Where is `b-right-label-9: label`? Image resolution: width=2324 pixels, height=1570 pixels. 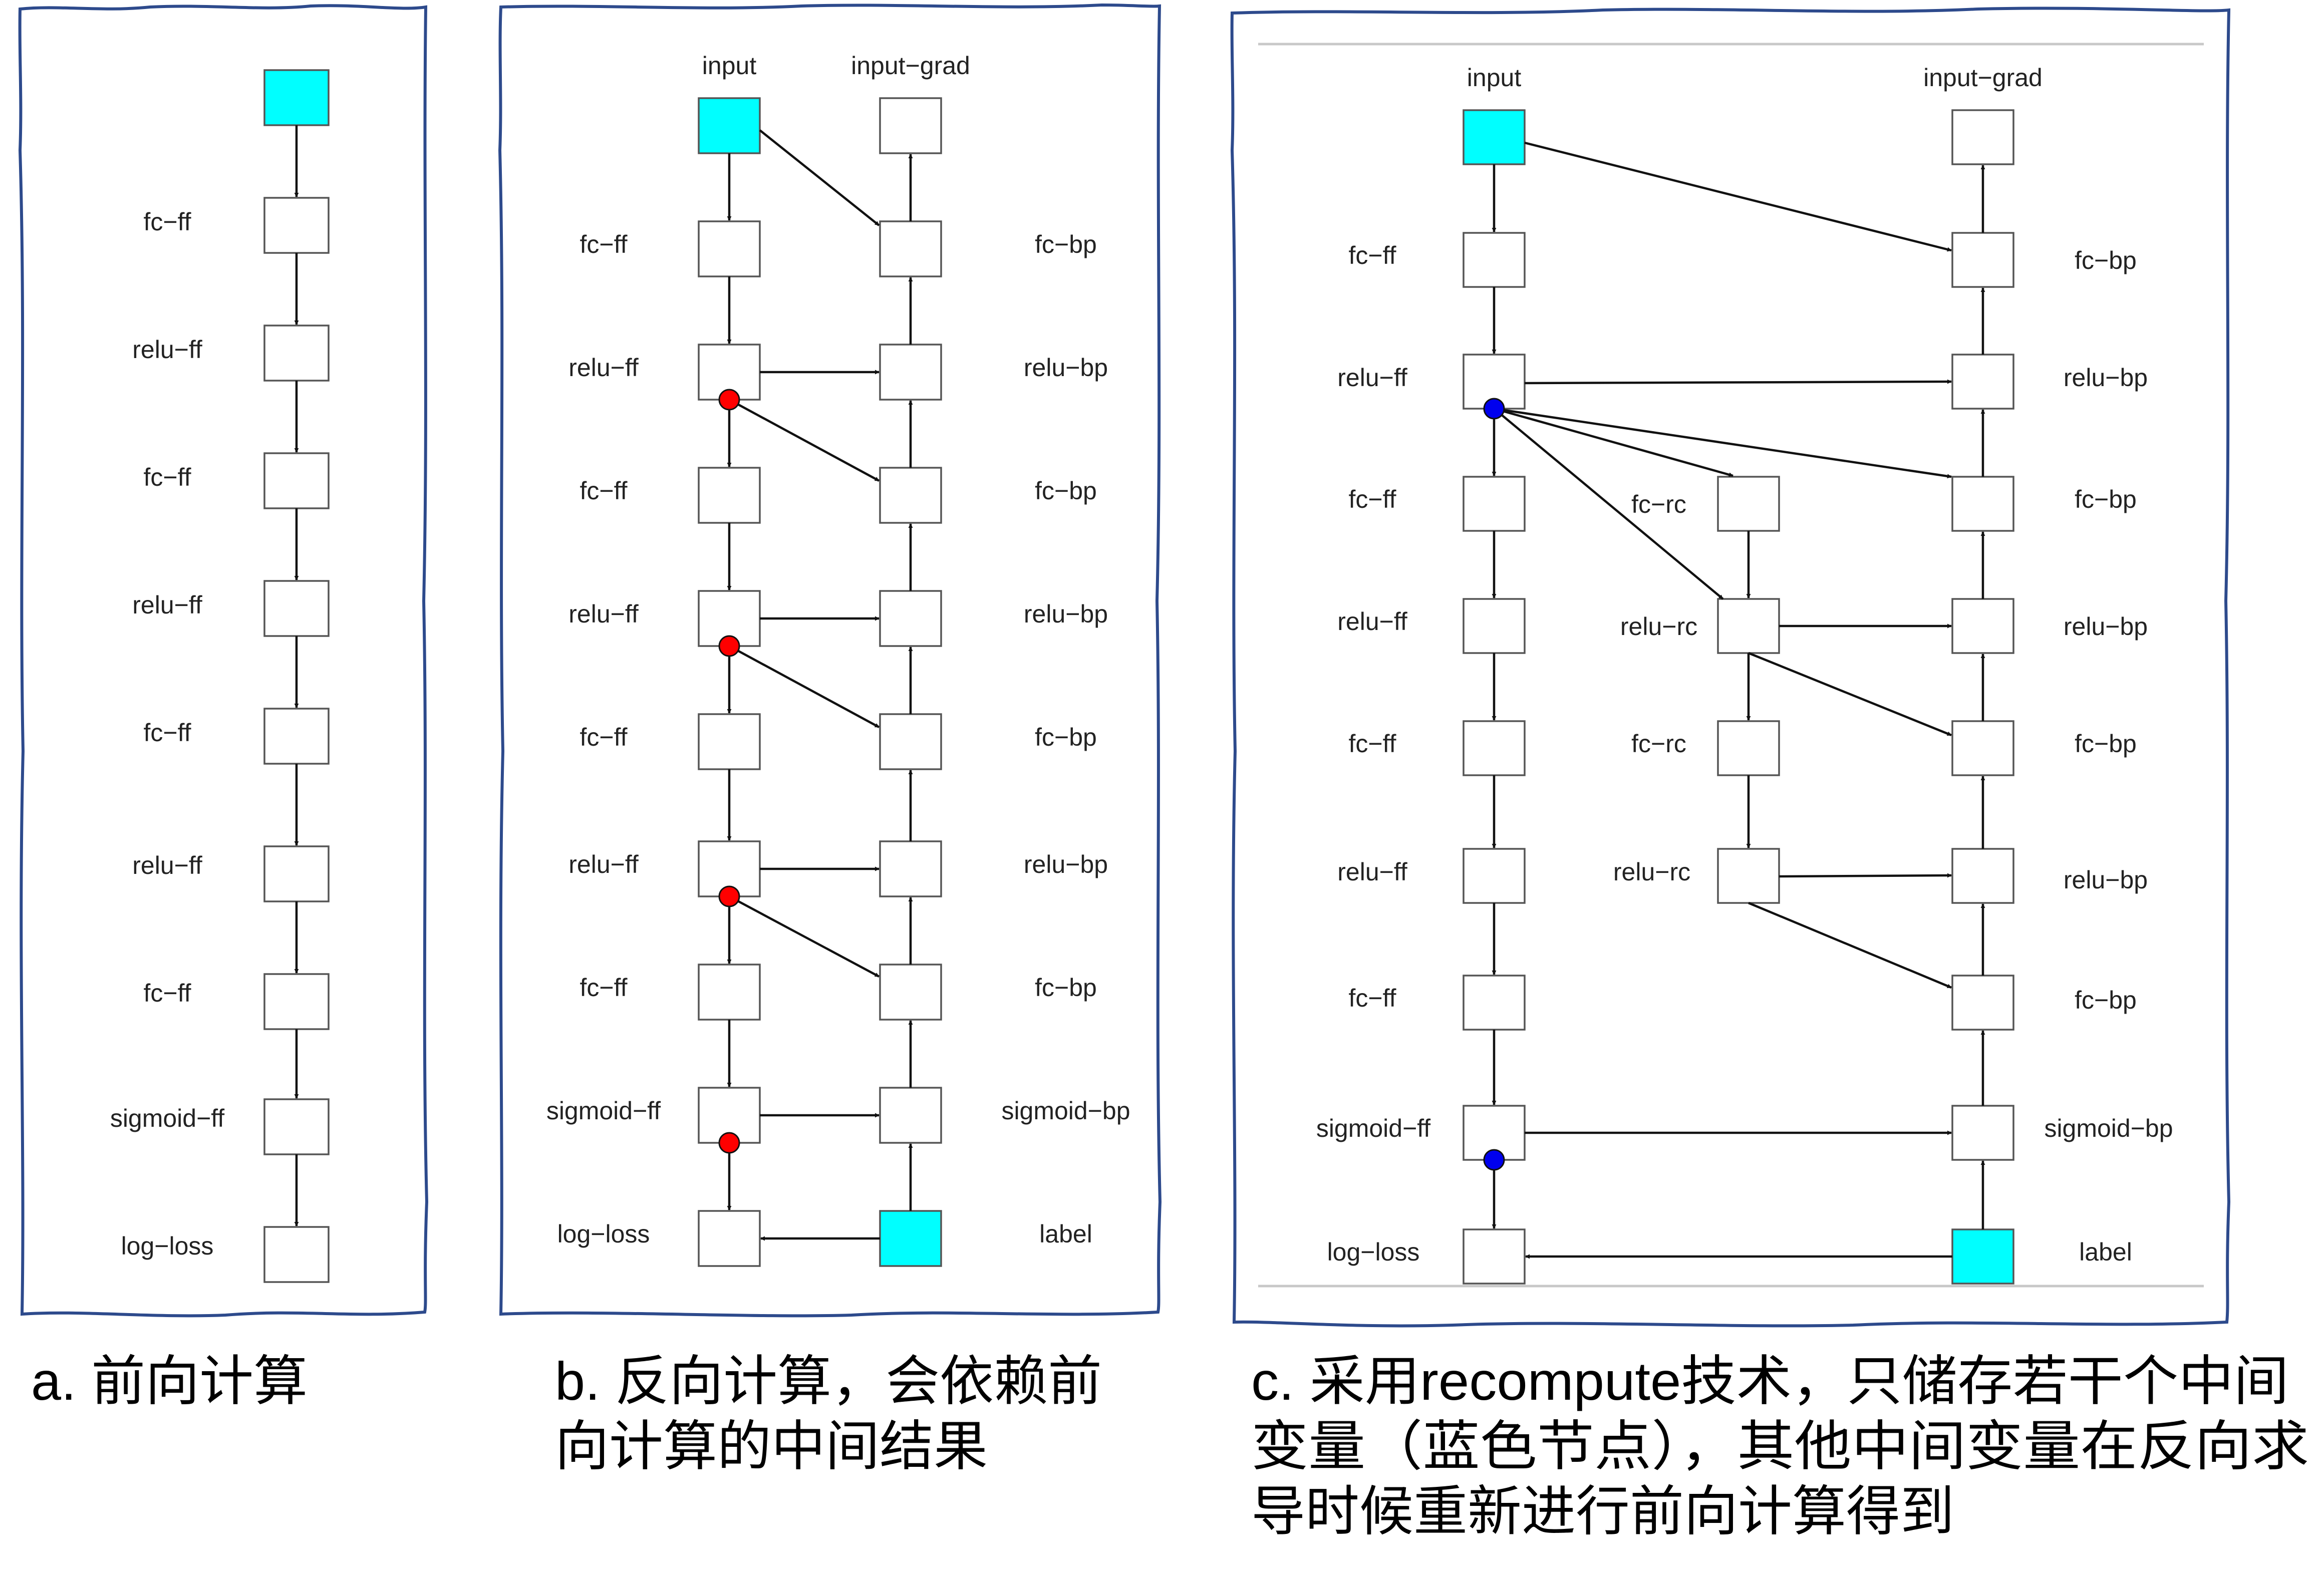
b-right-label-9: label is located at coordinates (1065, 1234).